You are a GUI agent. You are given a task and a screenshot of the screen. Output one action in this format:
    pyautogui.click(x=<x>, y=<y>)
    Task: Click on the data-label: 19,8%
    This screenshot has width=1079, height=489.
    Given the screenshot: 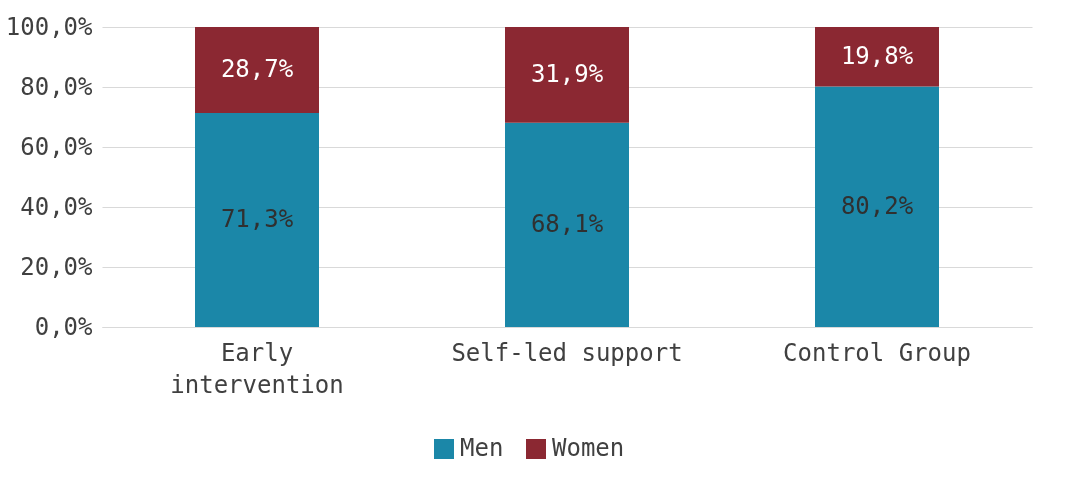 What is the action you would take?
    pyautogui.click(x=877, y=55)
    